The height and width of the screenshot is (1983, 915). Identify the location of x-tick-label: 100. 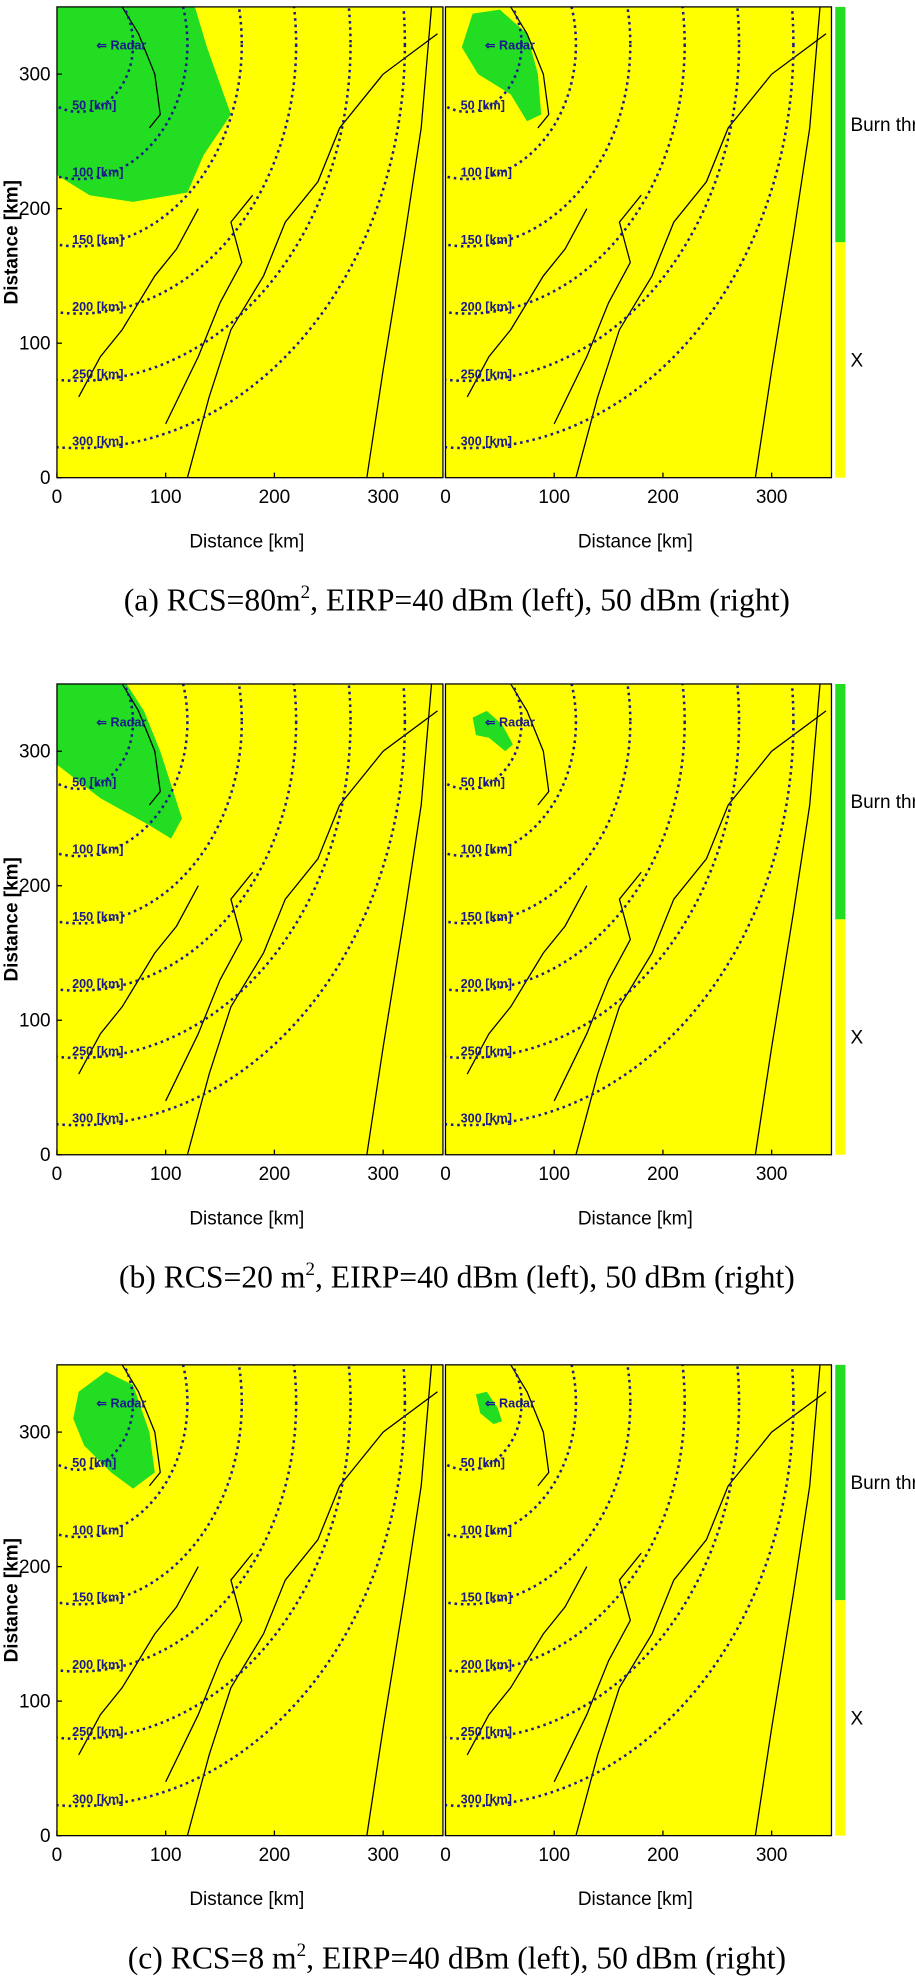
(554, 1174).